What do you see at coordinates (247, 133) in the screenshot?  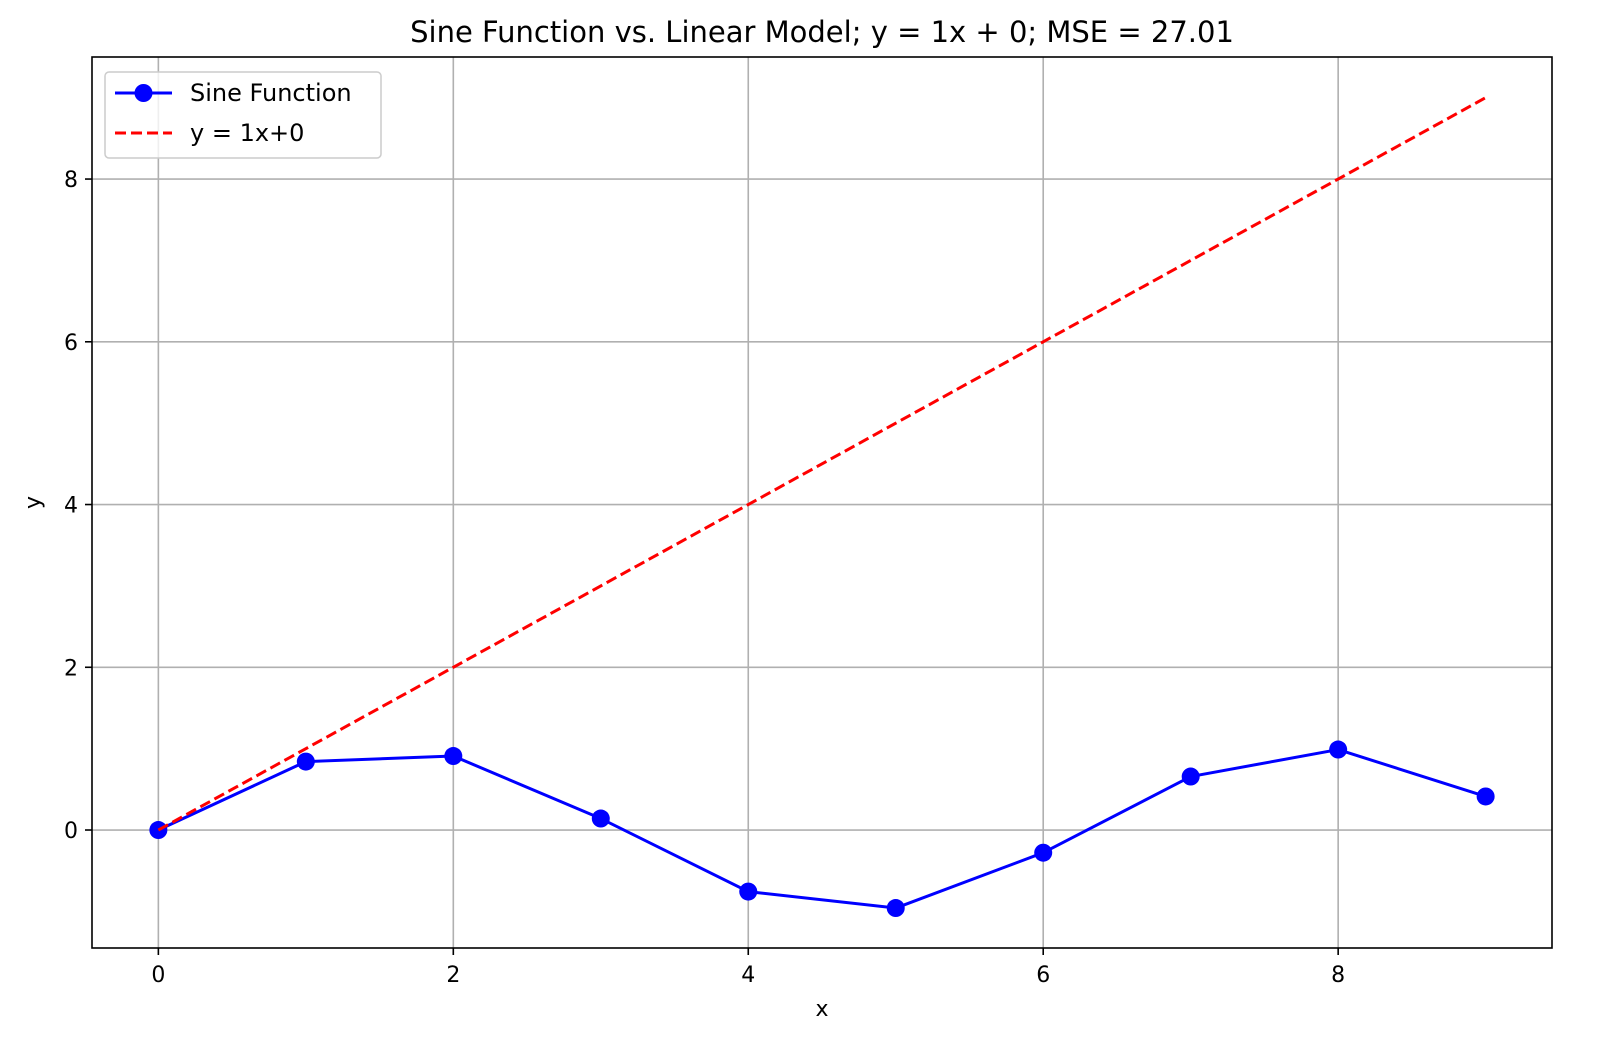 I see `legend-label-linear: y = 1x+0` at bounding box center [247, 133].